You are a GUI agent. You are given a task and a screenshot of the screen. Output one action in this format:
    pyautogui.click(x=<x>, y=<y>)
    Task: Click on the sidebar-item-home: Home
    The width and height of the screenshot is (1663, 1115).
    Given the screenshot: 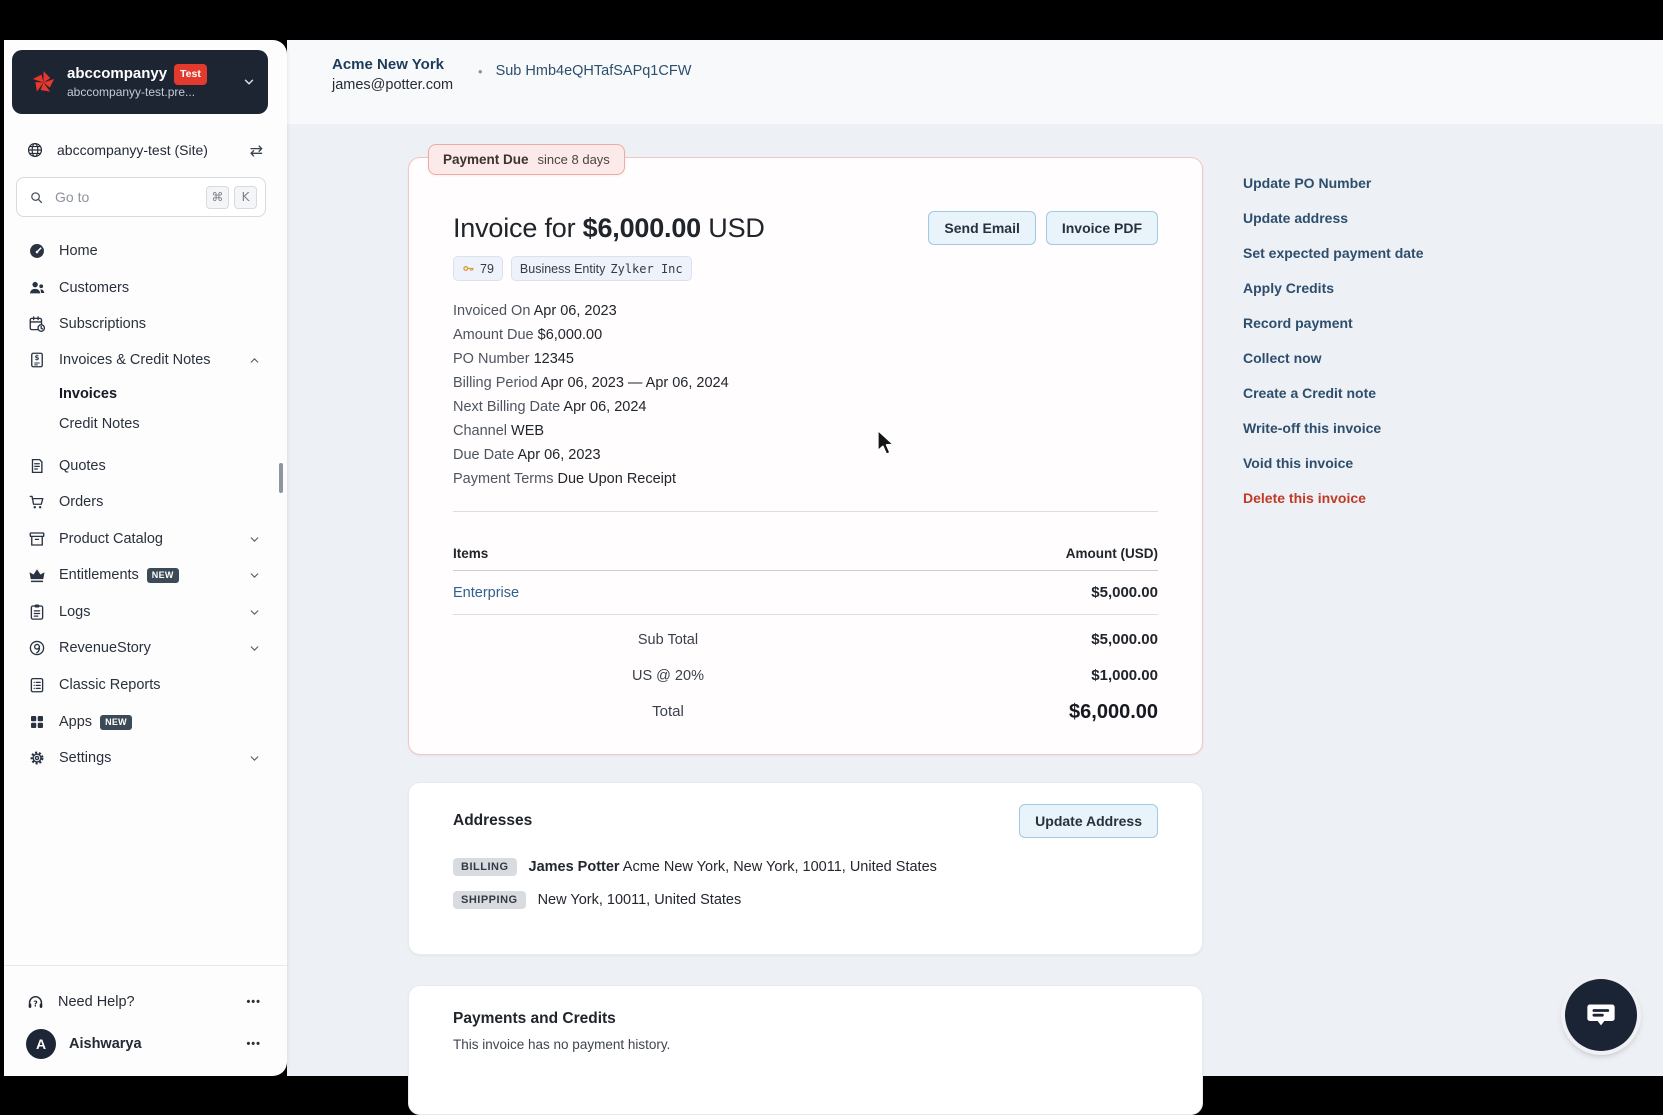 What is the action you would take?
    pyautogui.click(x=145, y=251)
    